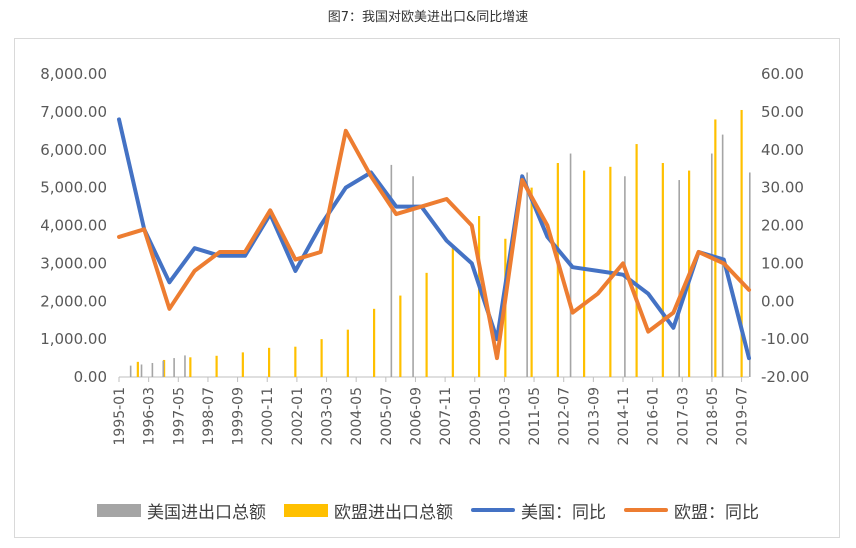 This screenshot has height=548, width=856. Describe the element at coordinates (73, 226) in the screenshot. I see `y-left-tick-label: 4,000.00` at that location.